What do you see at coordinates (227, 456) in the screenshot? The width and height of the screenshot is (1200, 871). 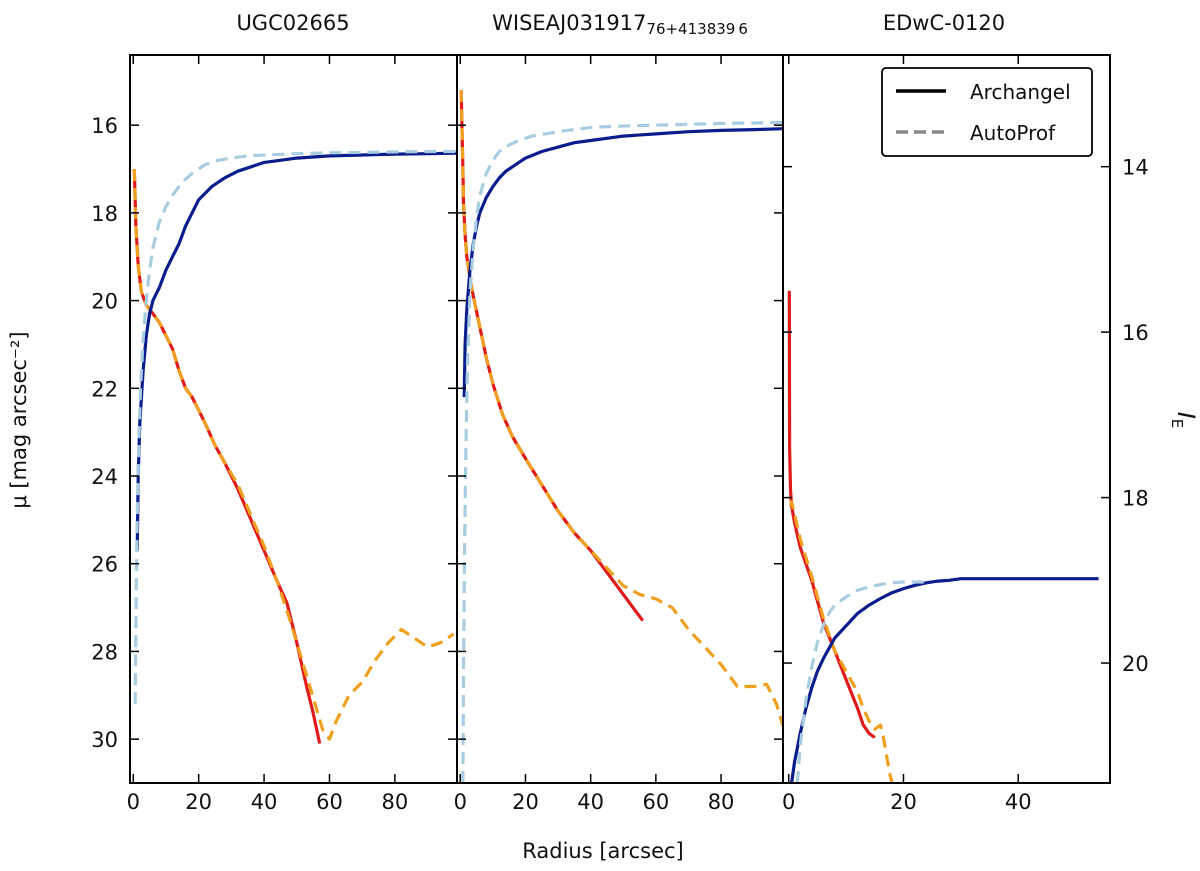 I see `panel-1-series-archangel-surface-brightness` at bounding box center [227, 456].